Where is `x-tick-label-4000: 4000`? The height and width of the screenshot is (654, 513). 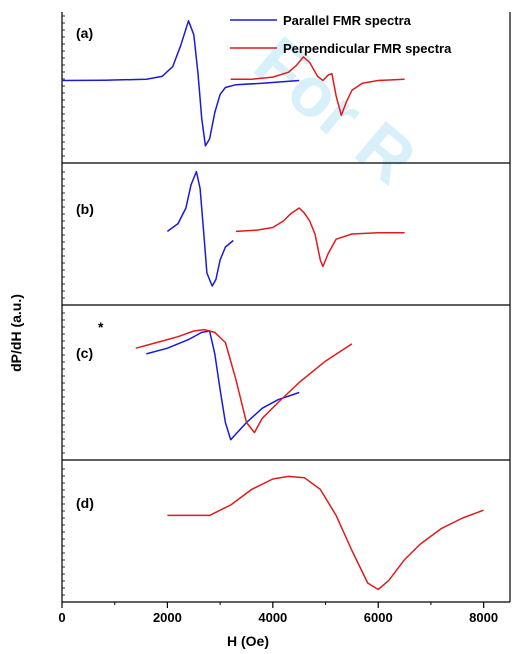 x-tick-label-4000: 4000 is located at coordinates (272, 617).